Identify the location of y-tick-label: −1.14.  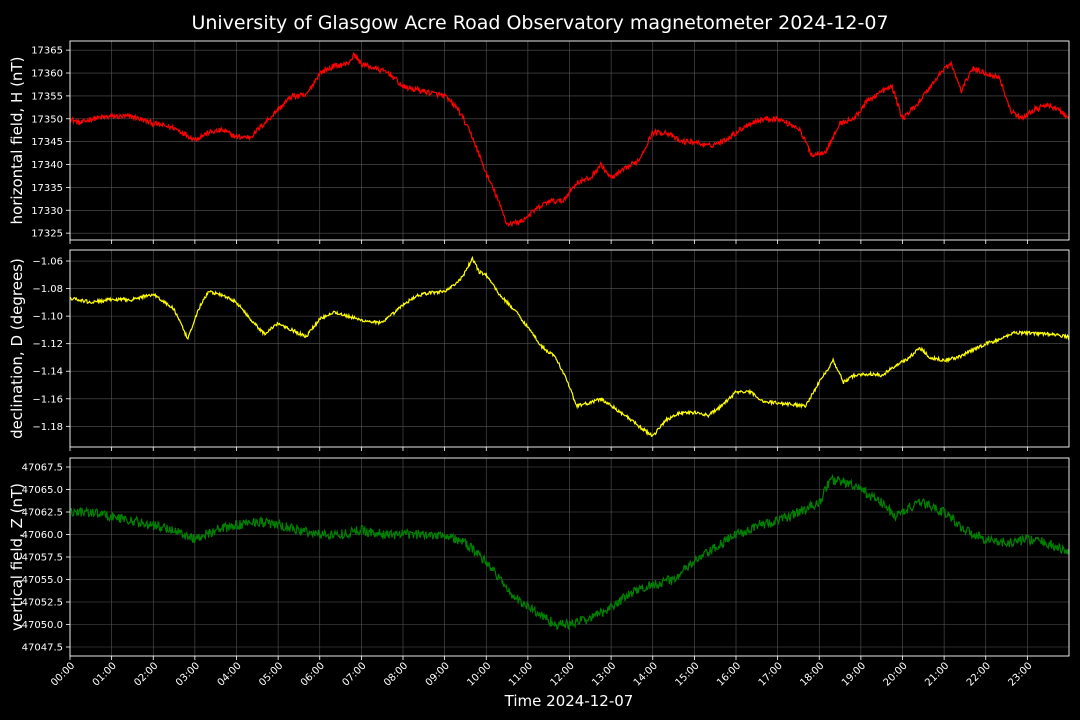
(47, 372).